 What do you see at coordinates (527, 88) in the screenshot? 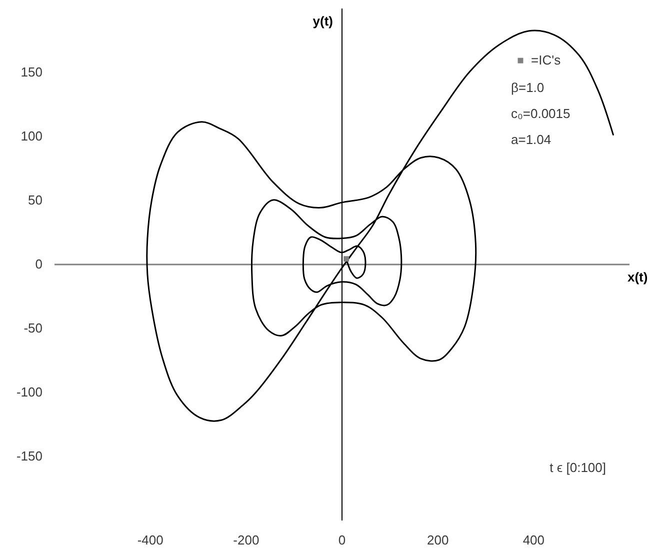
I see `annotation: β=1.0` at bounding box center [527, 88].